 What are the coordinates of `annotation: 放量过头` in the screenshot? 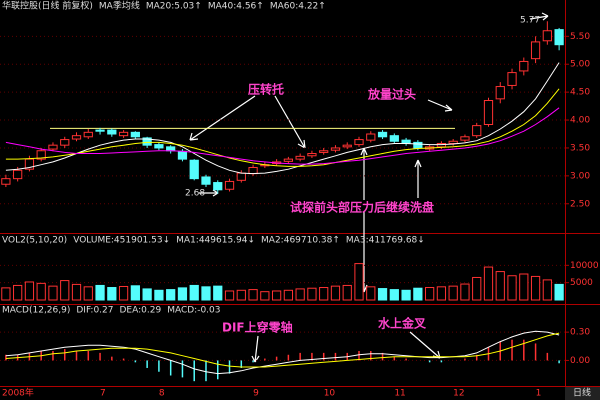 It's located at (391, 94).